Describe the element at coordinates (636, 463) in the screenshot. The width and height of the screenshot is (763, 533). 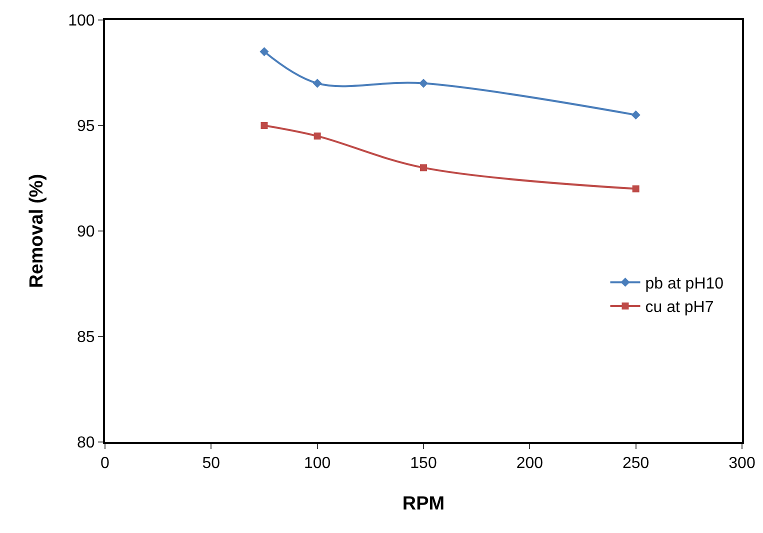
I see `x-tick-label: 250` at that location.